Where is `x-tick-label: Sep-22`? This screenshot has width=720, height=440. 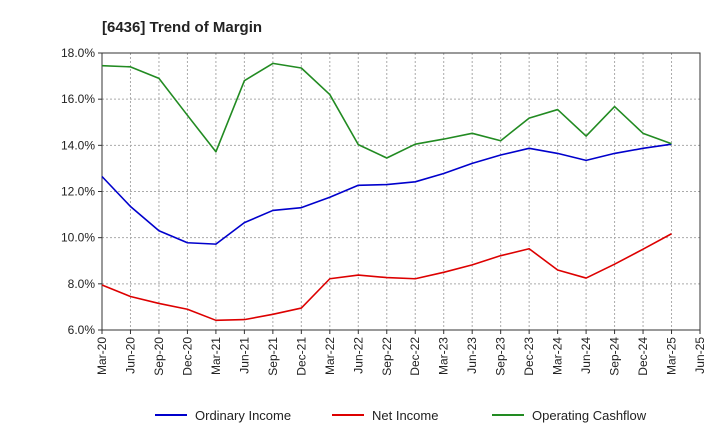
x-tick-label: Sep-22 is located at coordinates (387, 356).